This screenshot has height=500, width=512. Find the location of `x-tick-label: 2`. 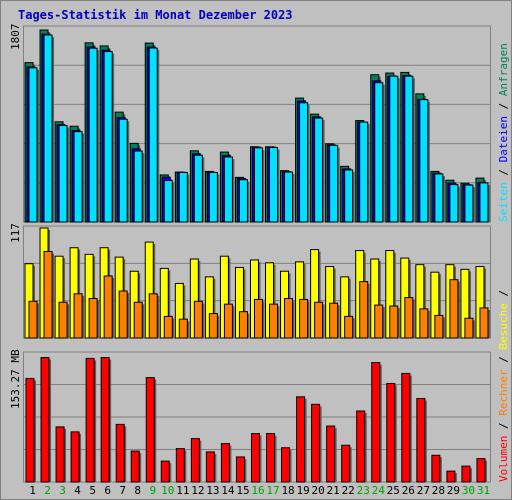

x-tick-label: 2 is located at coordinates (47, 490).